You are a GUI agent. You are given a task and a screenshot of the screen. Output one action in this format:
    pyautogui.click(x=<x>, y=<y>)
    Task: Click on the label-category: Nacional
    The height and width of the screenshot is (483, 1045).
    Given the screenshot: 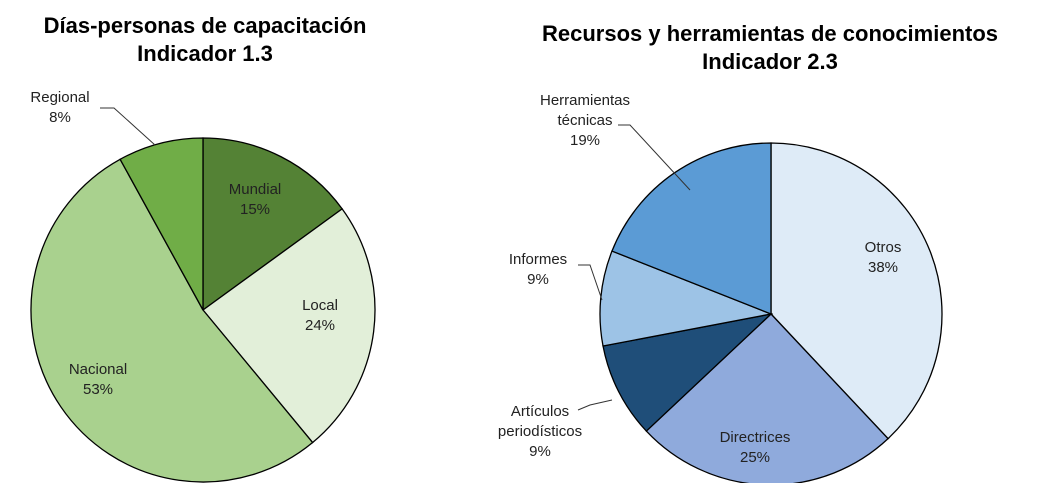 What is the action you would take?
    pyautogui.click(x=98, y=369)
    